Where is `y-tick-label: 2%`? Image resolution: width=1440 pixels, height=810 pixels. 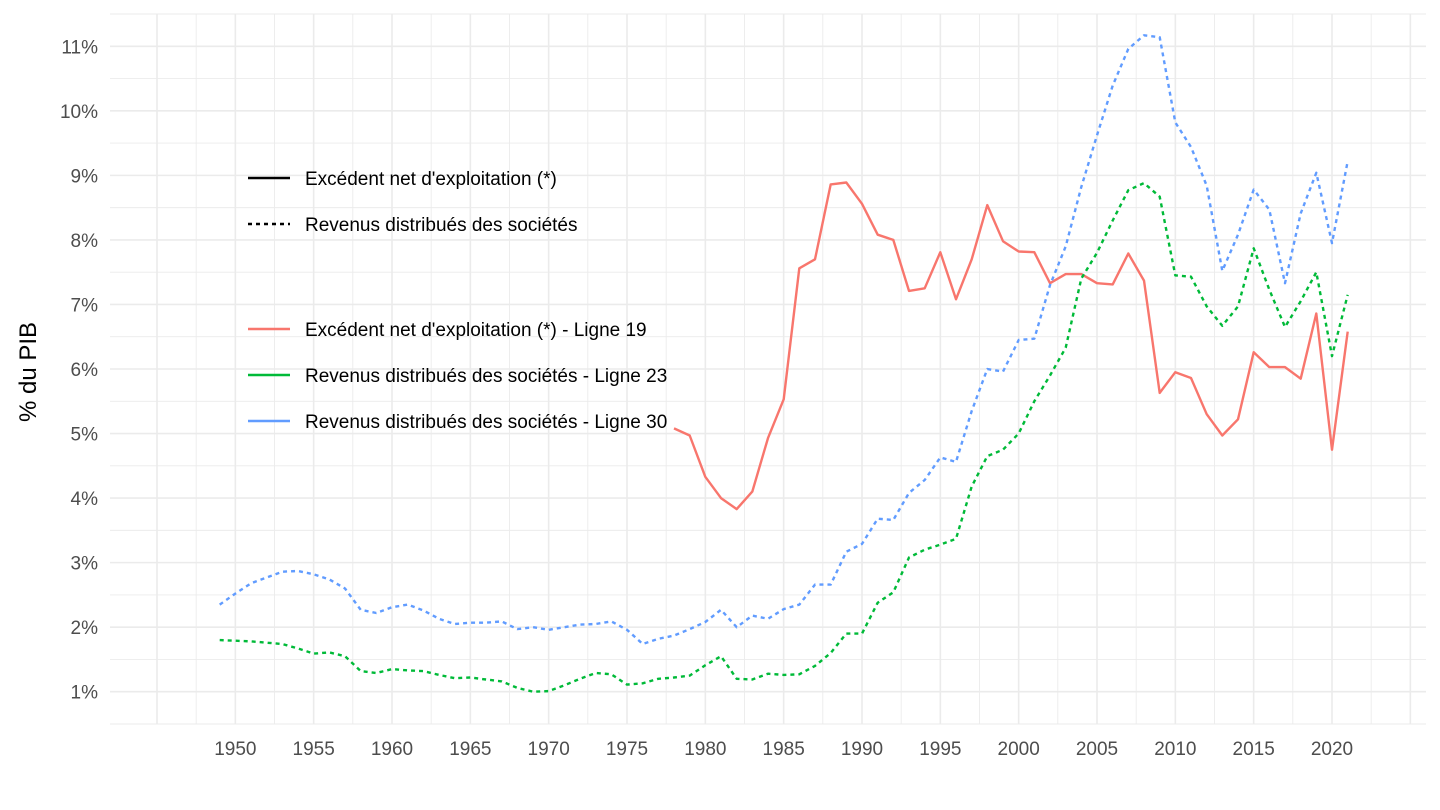
y-tick-label: 2% is located at coordinates (85, 628).